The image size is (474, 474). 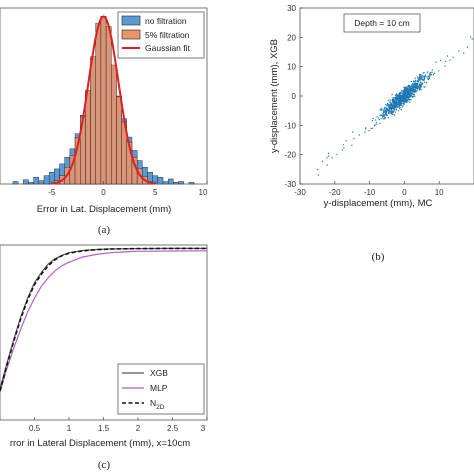 I want to click on bar-no-filtration, so click(x=191, y=183).